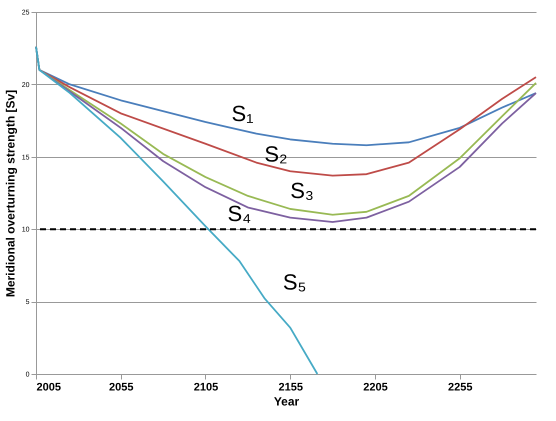 The height and width of the screenshot is (421, 556). What do you see at coordinates (206, 388) in the screenshot?
I see `x-tick-label: 2105` at bounding box center [206, 388].